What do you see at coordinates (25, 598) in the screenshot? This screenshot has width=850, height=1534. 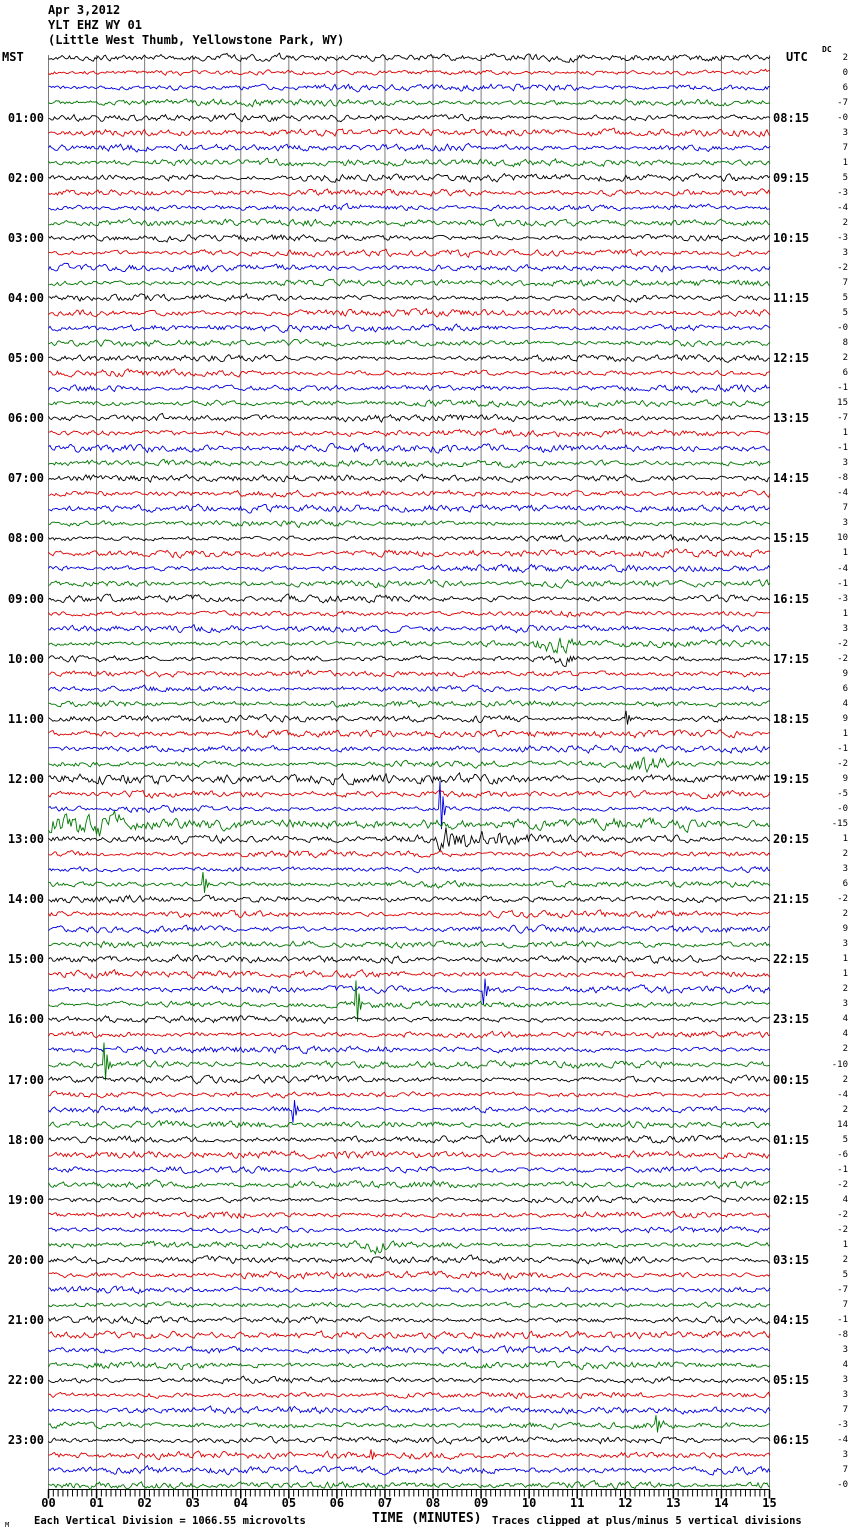 I see `left-hour-label: 09:00` at bounding box center [25, 598].